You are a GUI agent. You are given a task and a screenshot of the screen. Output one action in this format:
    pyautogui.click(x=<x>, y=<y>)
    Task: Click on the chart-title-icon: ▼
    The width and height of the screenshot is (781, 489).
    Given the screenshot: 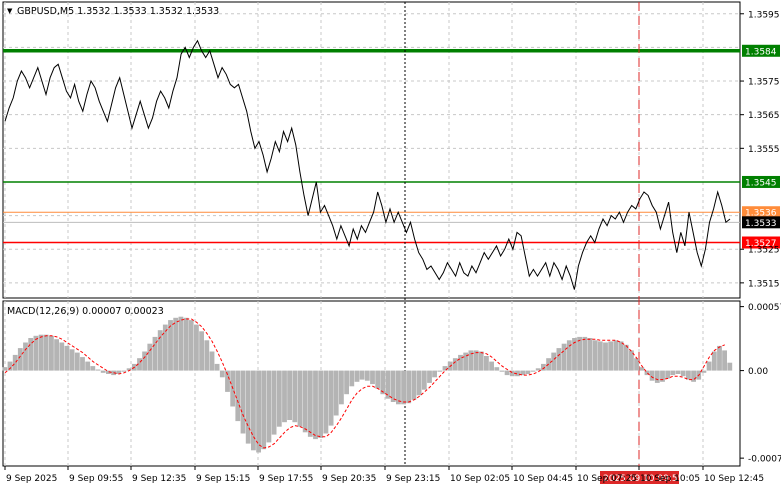 What is the action you would take?
    pyautogui.click(x=10, y=11)
    